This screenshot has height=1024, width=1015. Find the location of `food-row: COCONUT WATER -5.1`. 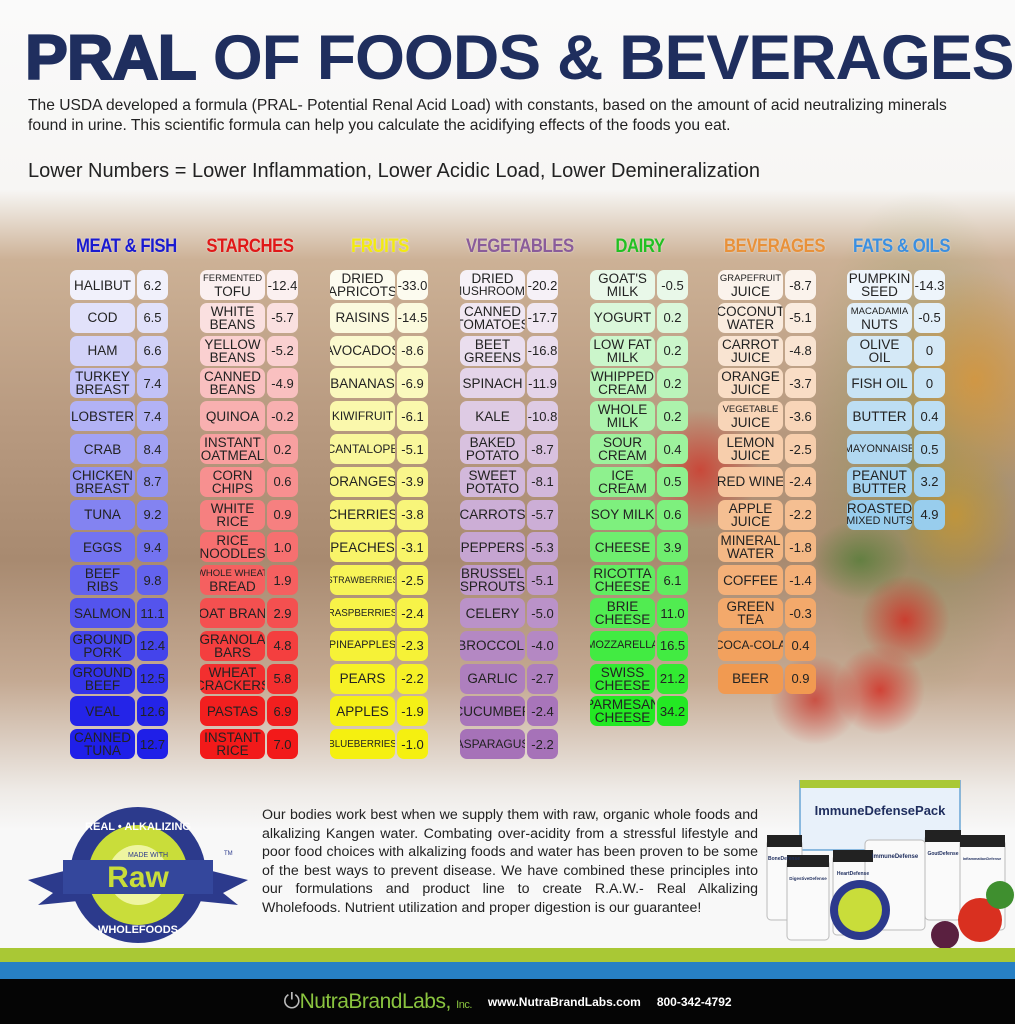

food-row: COCONUT WATER -5.1 is located at coordinates (768, 317).